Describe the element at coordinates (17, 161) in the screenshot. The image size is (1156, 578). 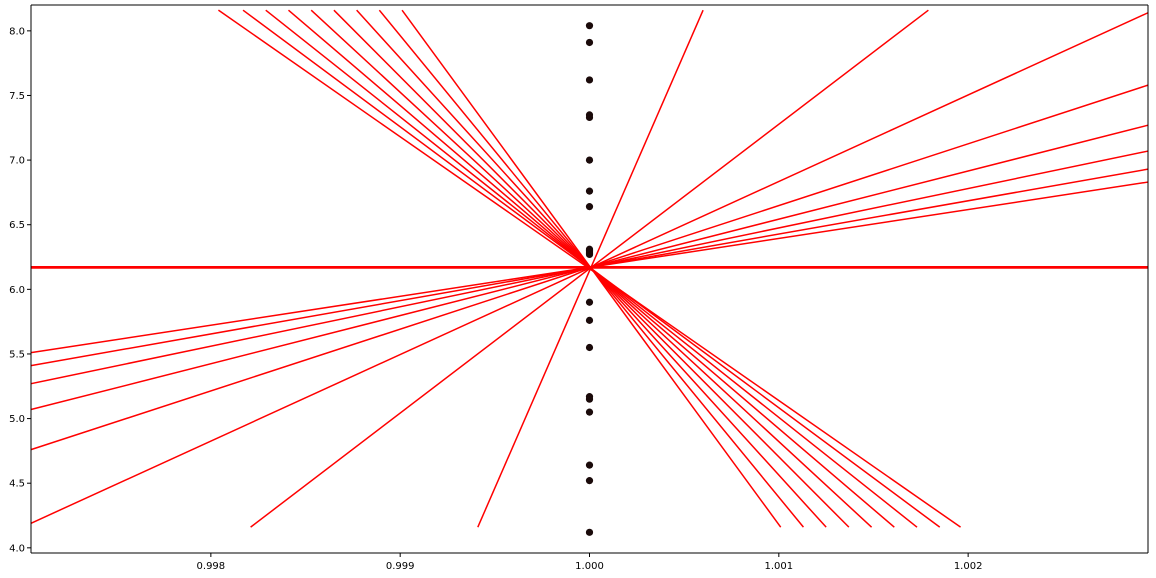
I see `y-tick-label: 7.0` at that location.